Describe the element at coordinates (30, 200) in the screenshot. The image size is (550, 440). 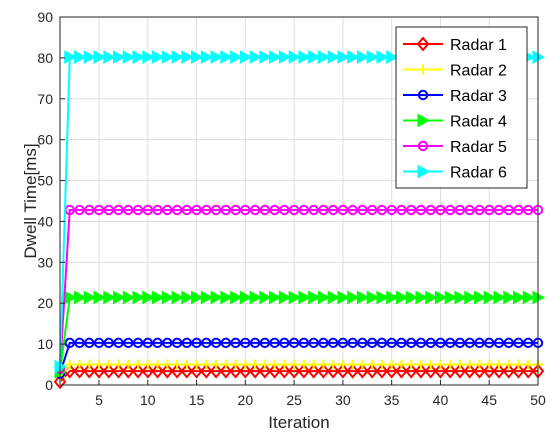
I see `y-axis-title: Dwell Time[ms]` at that location.